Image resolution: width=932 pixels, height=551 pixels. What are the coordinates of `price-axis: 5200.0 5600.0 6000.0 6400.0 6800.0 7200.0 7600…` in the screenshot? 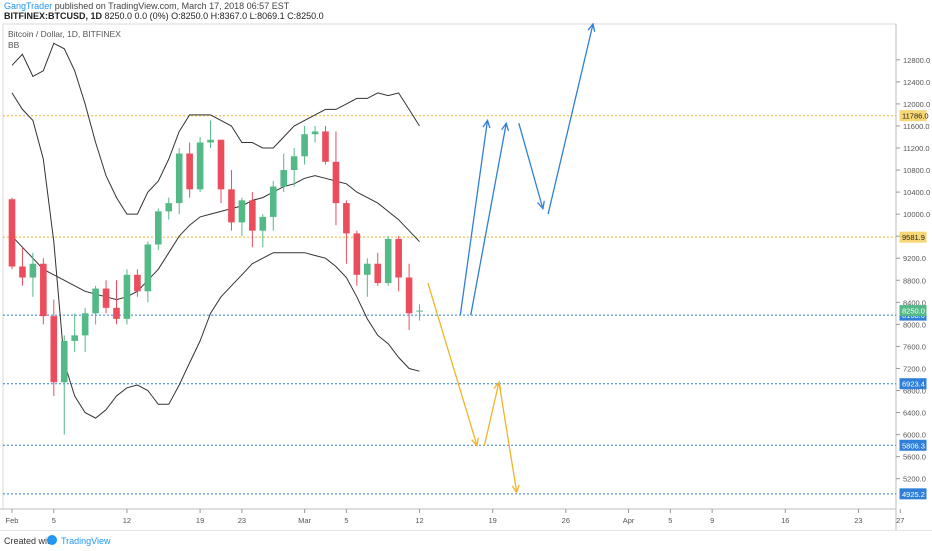 It's located at (913, 270).